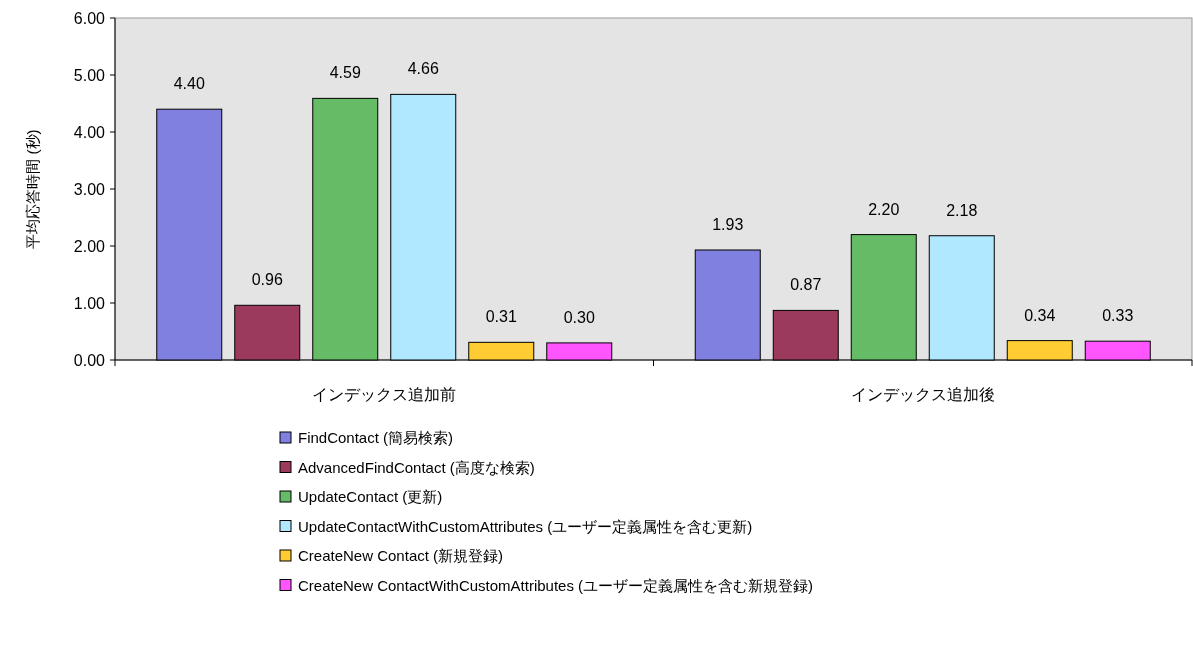 The height and width of the screenshot is (667, 1193). I want to click on y-axis-title: 平均応答時間 (秒), so click(32, 189).